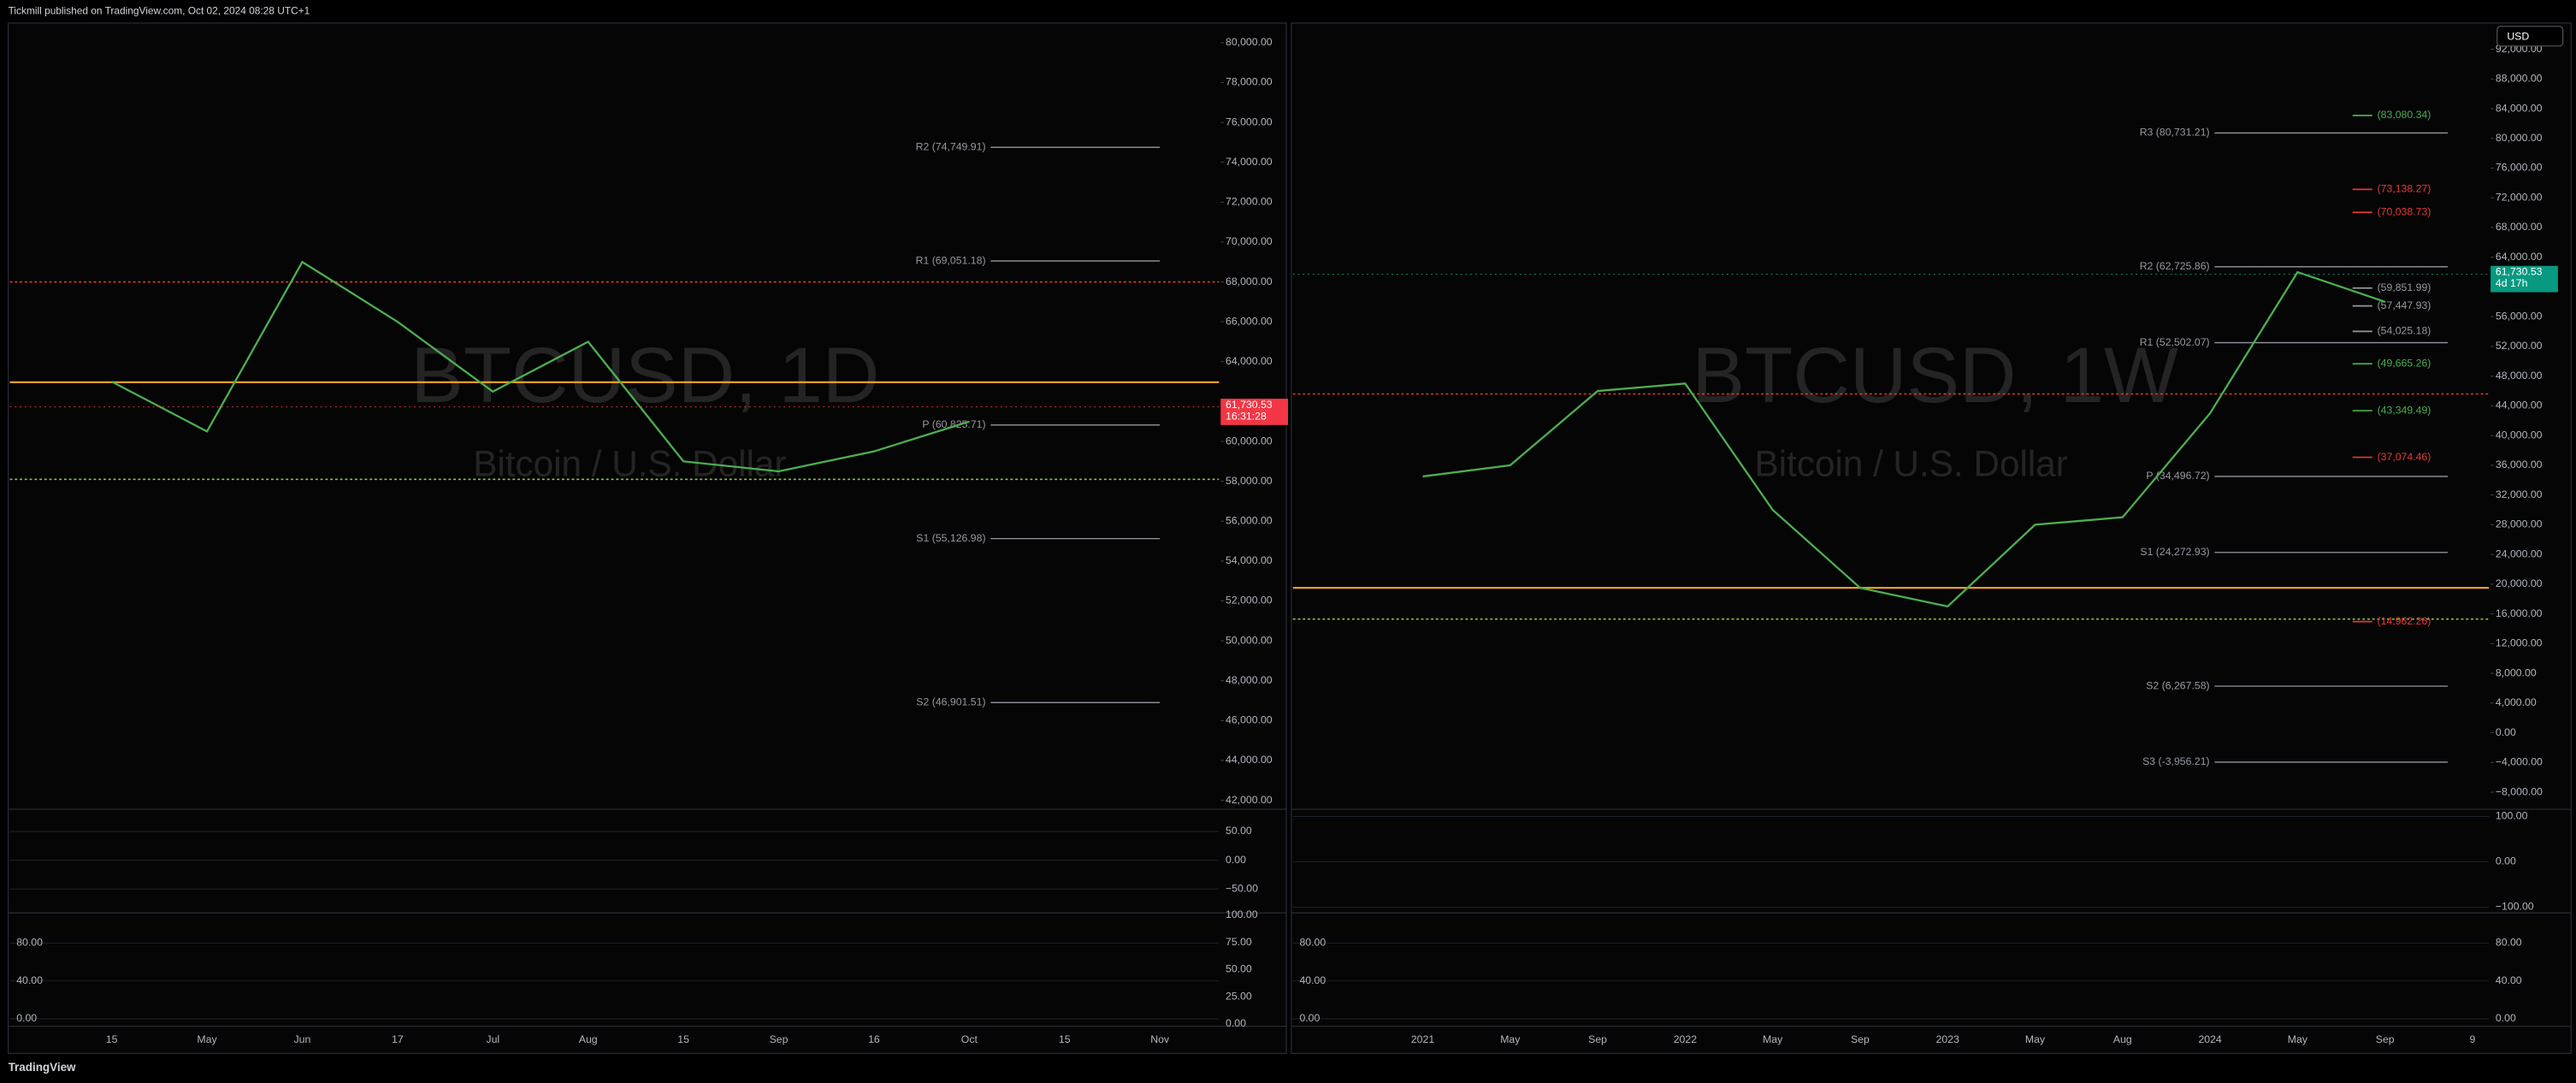 The width and height of the screenshot is (2576, 1083). What do you see at coordinates (2518, 37) in the screenshot?
I see `currency: USD` at bounding box center [2518, 37].